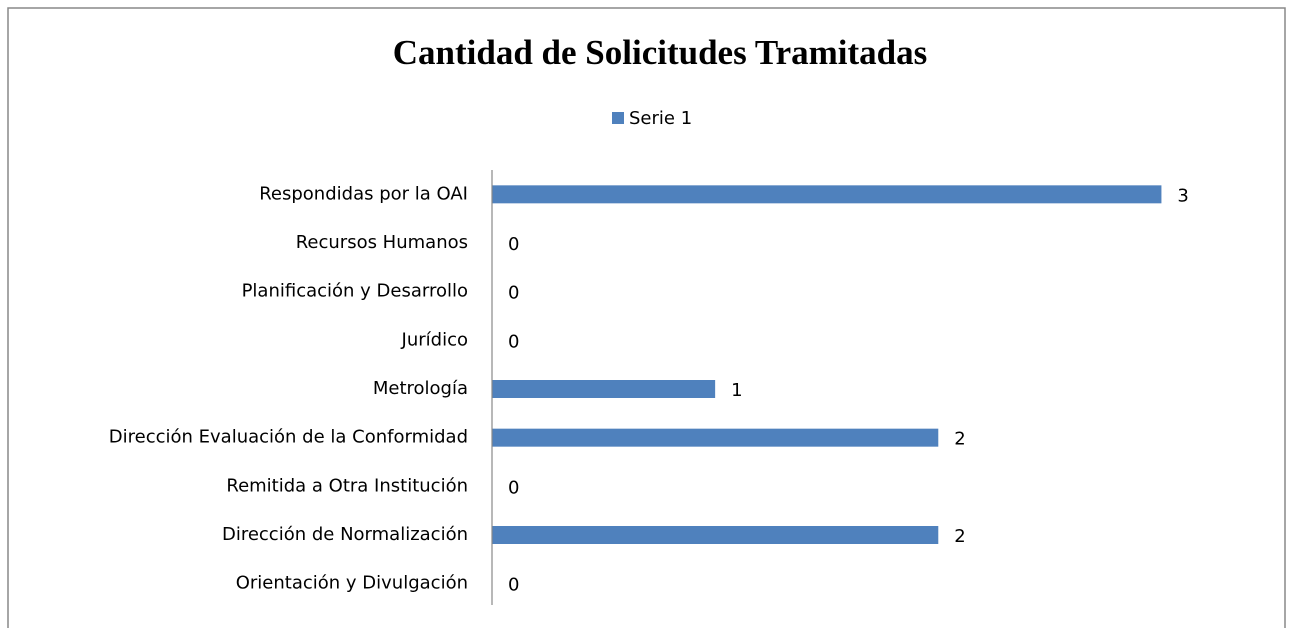 This screenshot has width=1293, height=628. I want to click on y-tick-label: Dirección de Normalización, so click(345, 534).